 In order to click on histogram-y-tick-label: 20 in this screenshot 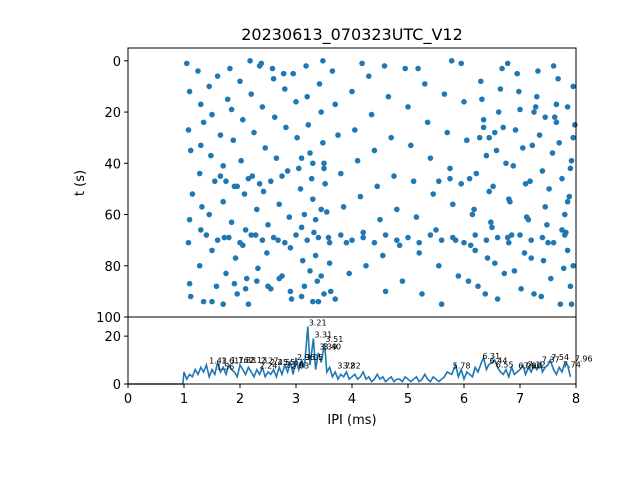, I will do `click(112, 337)`.